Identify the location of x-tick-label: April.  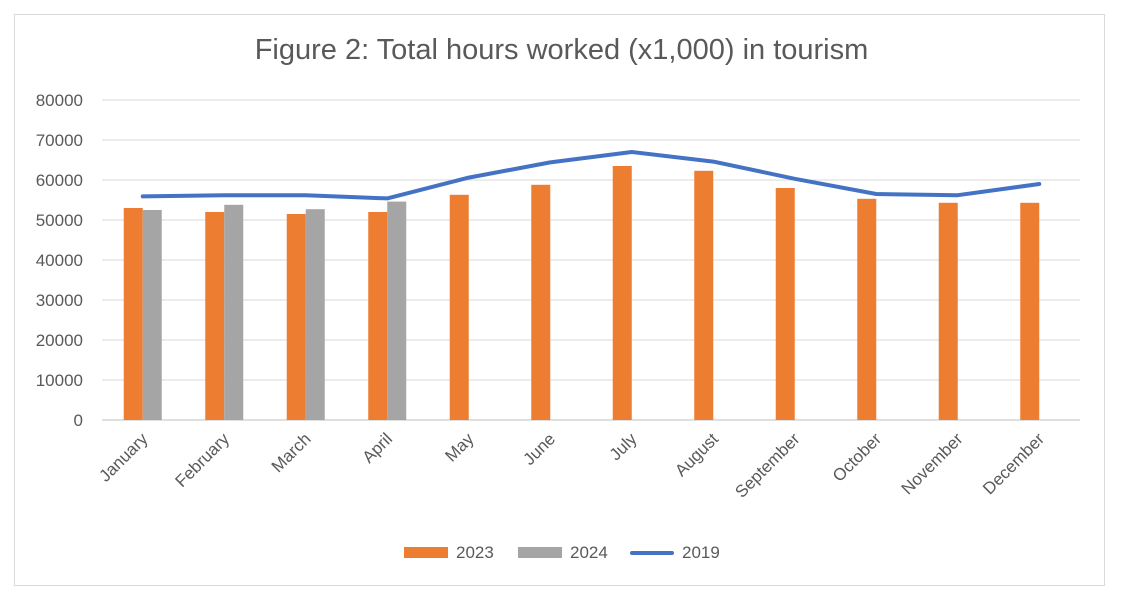
(377, 447).